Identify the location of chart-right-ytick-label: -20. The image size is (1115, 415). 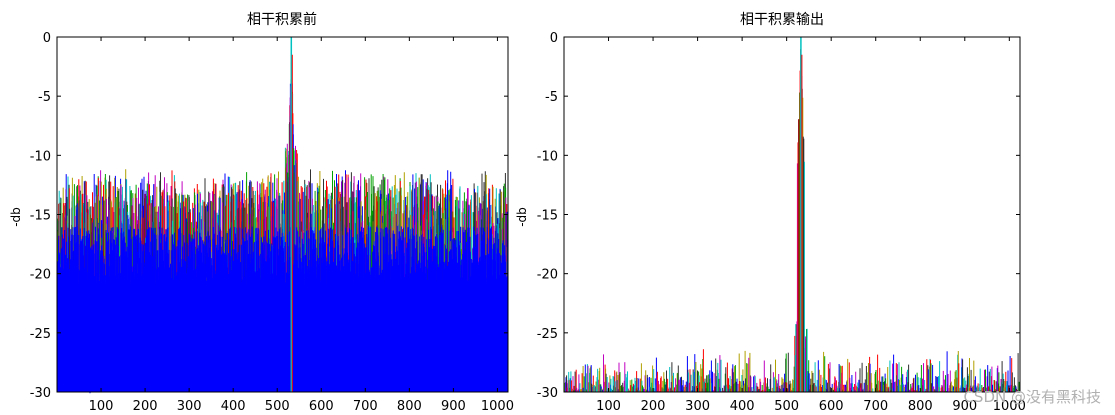
(547, 275).